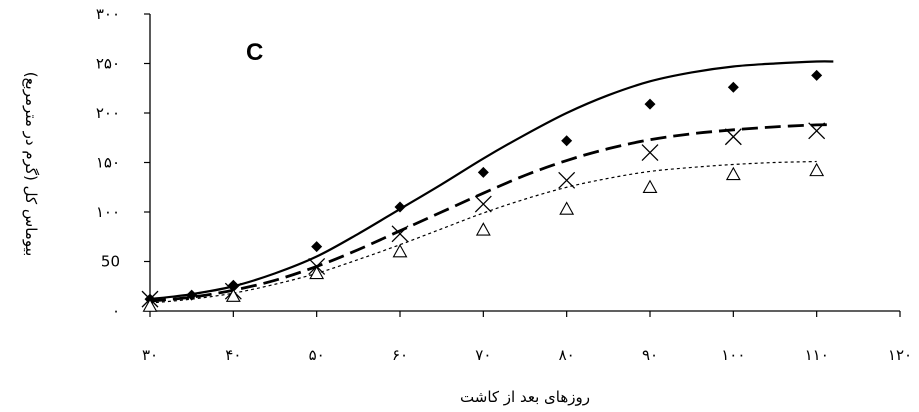 The width and height of the screenshot is (919, 412). What do you see at coordinates (817, 355) in the screenshot?
I see `x-tick-label: ۱۱۰` at bounding box center [817, 355].